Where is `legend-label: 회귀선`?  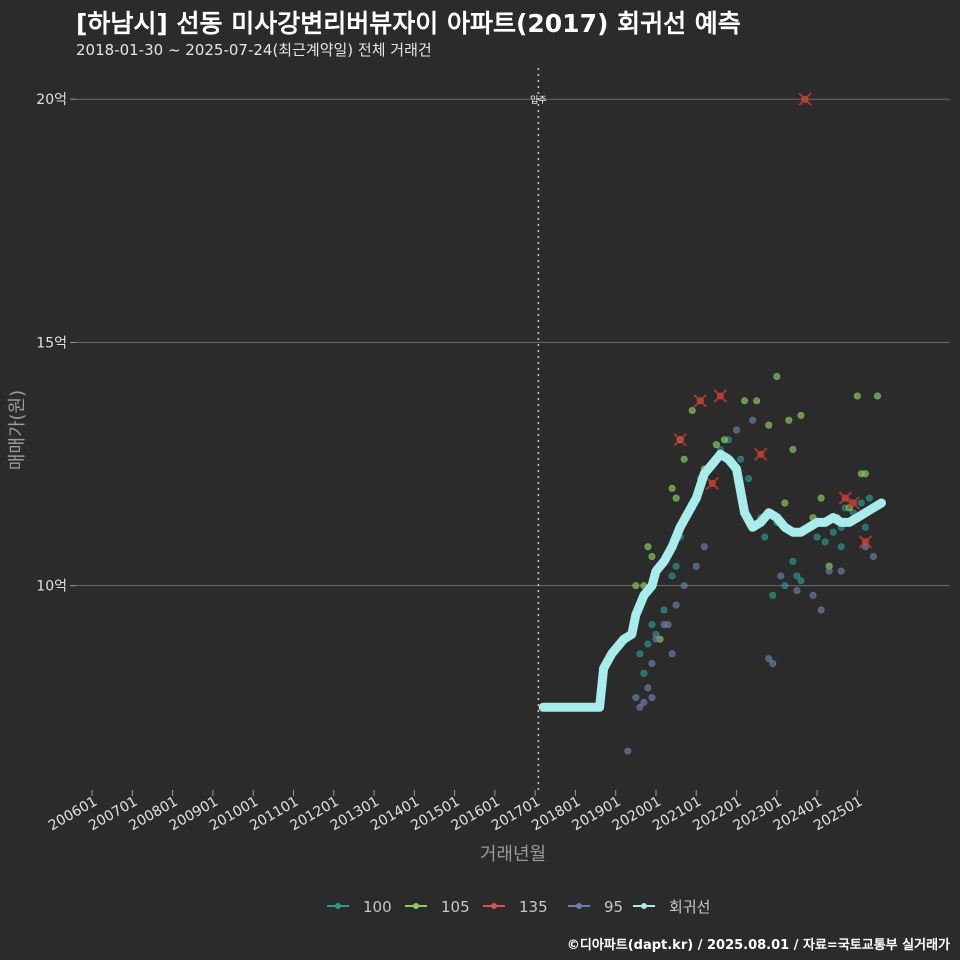 legend-label: 회귀선 is located at coordinates (689, 907).